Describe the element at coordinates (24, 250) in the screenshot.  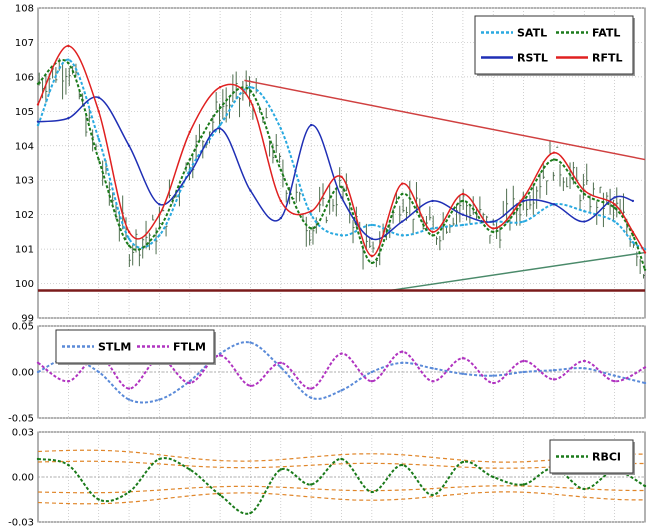
I see `y-tick-label: 101` at that location.